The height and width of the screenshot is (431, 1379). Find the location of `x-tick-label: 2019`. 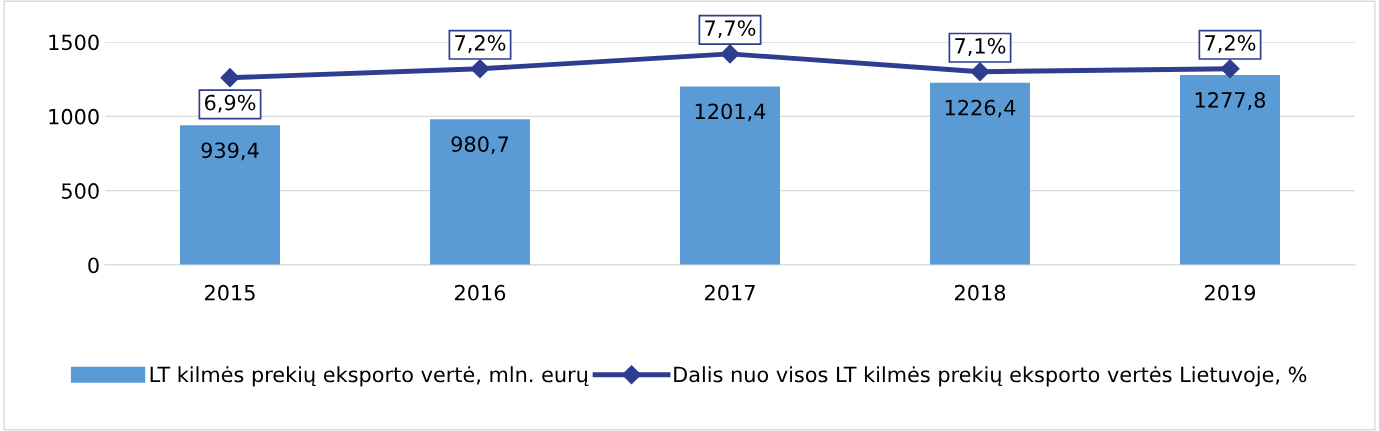

x-tick-label: 2019 is located at coordinates (1230, 292).